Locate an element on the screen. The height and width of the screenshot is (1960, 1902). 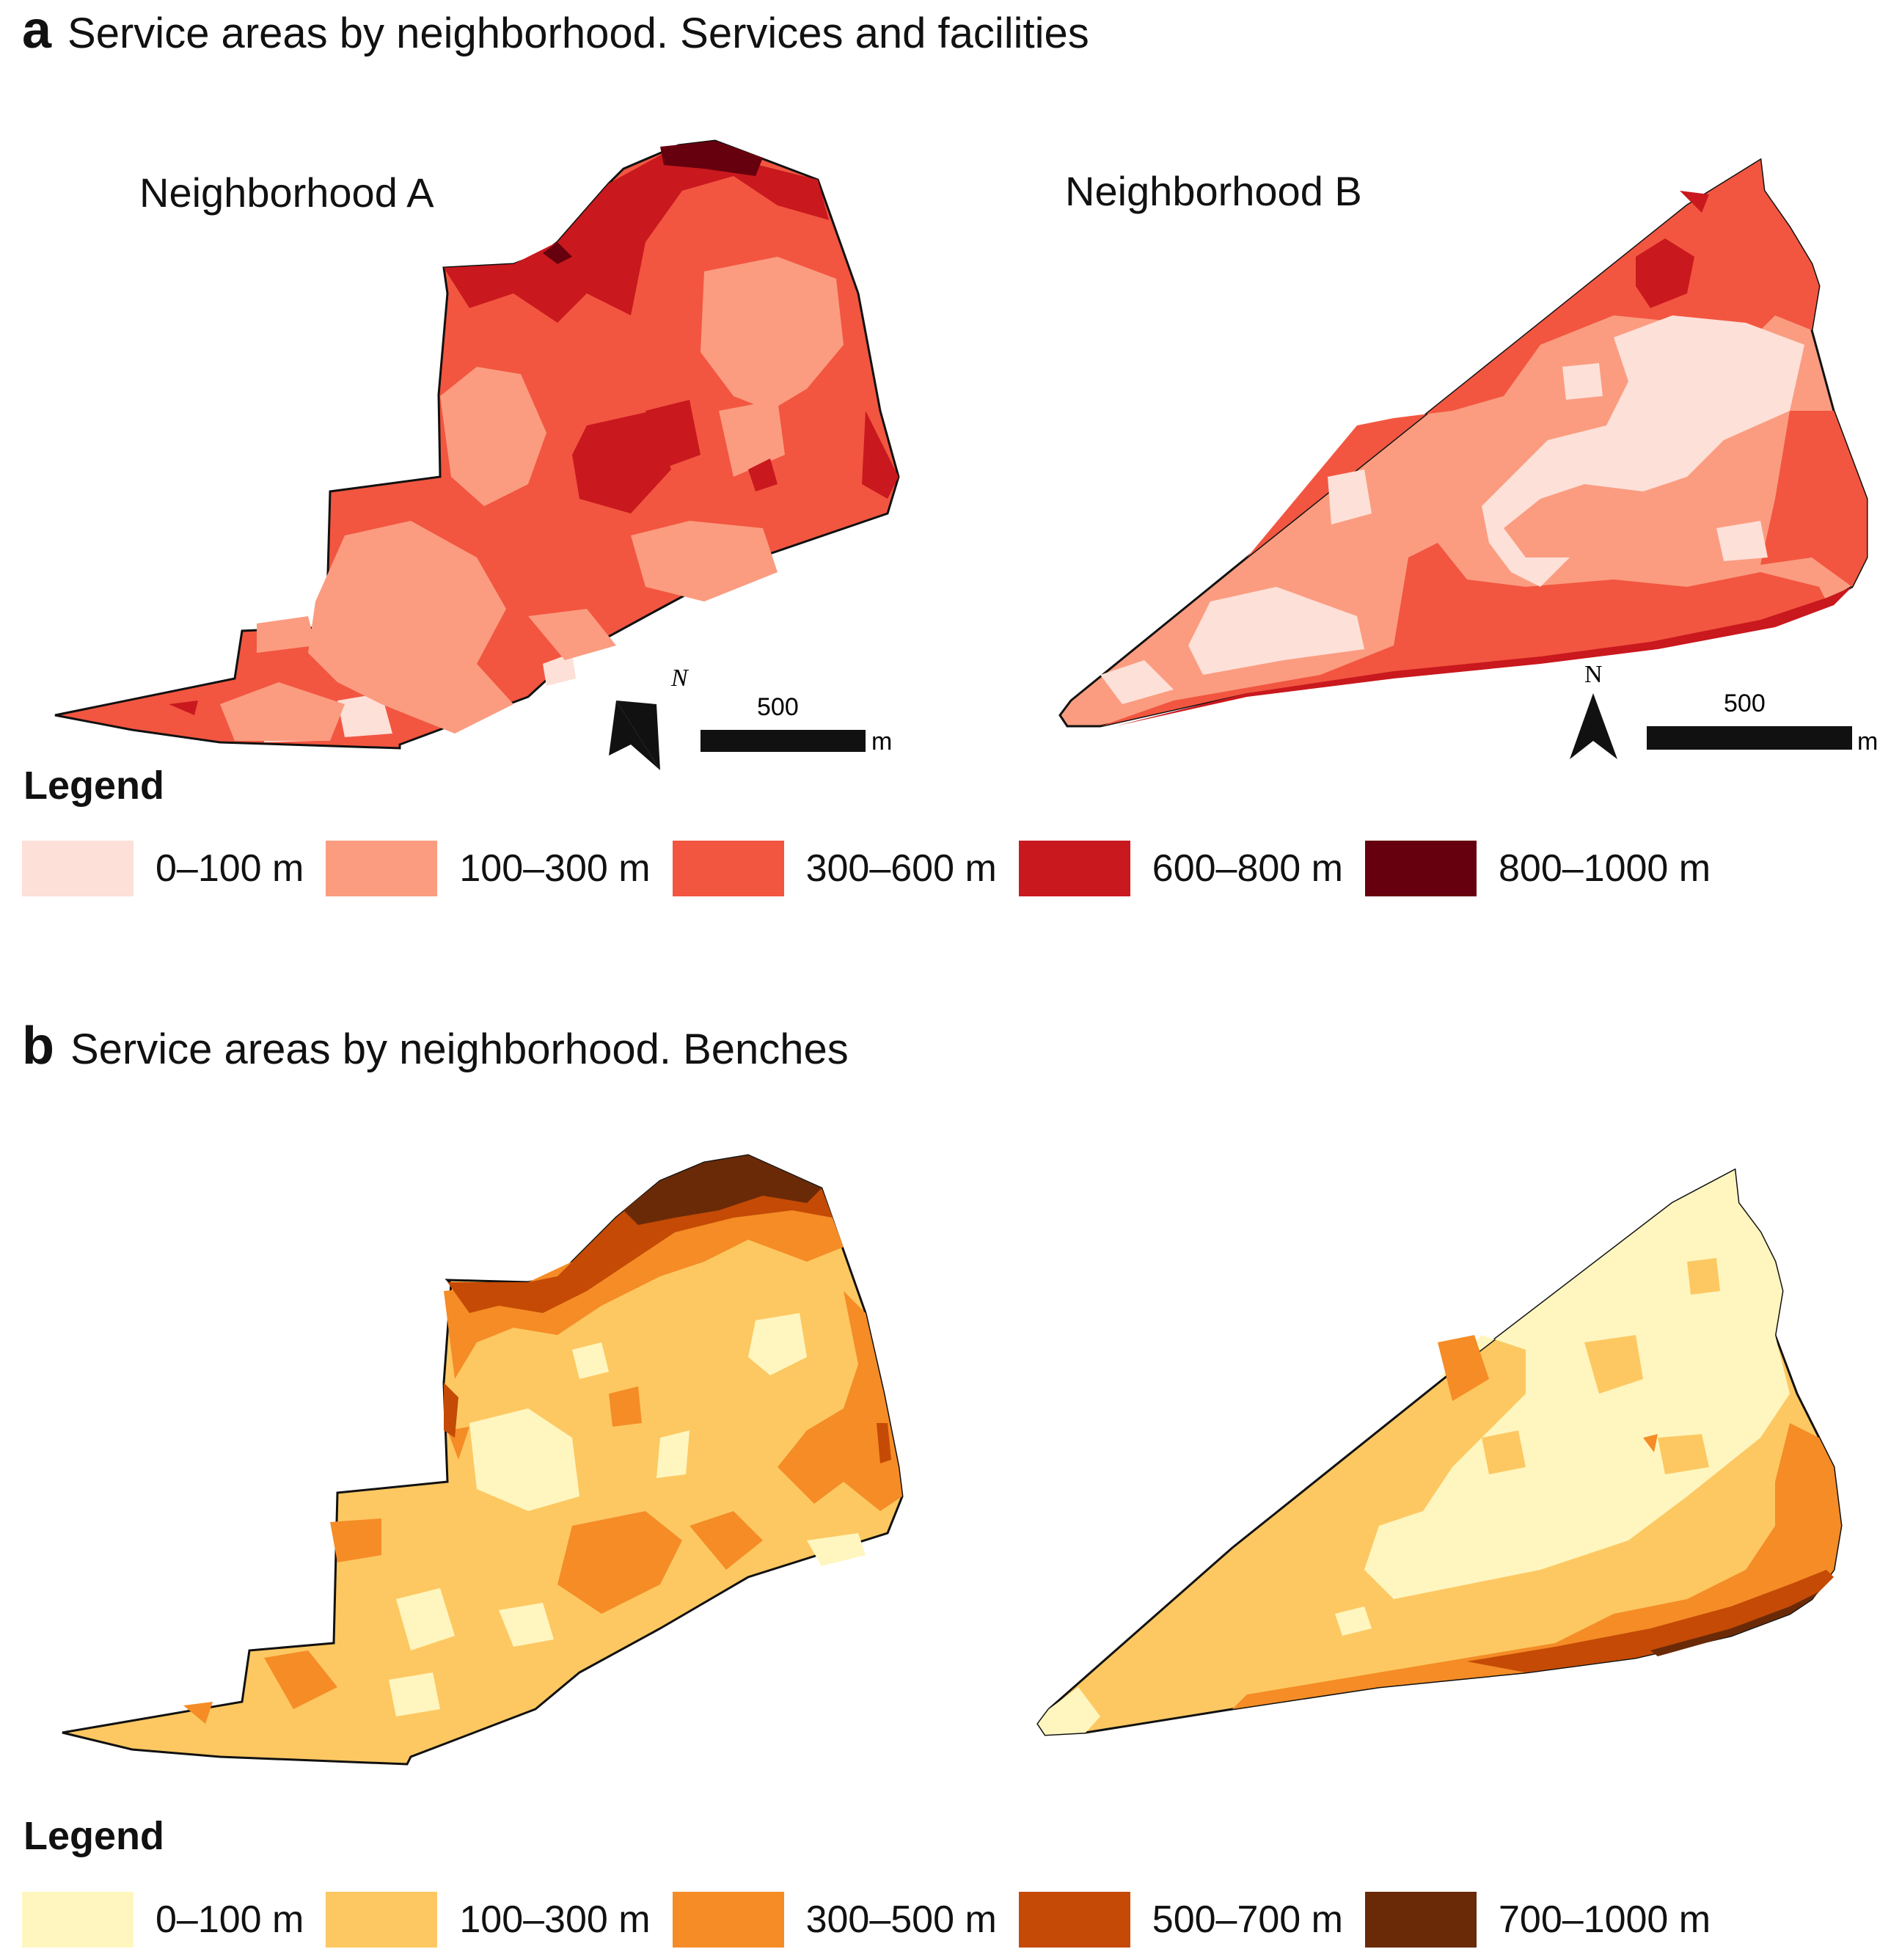
scale-value-a: 500 is located at coordinates (778, 707).